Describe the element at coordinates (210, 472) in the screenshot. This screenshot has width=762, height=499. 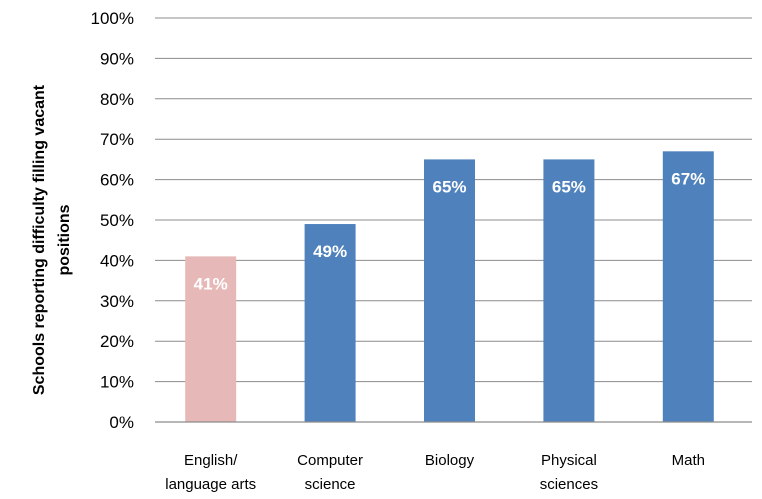
I see `x-category-label: English/language arts` at that location.